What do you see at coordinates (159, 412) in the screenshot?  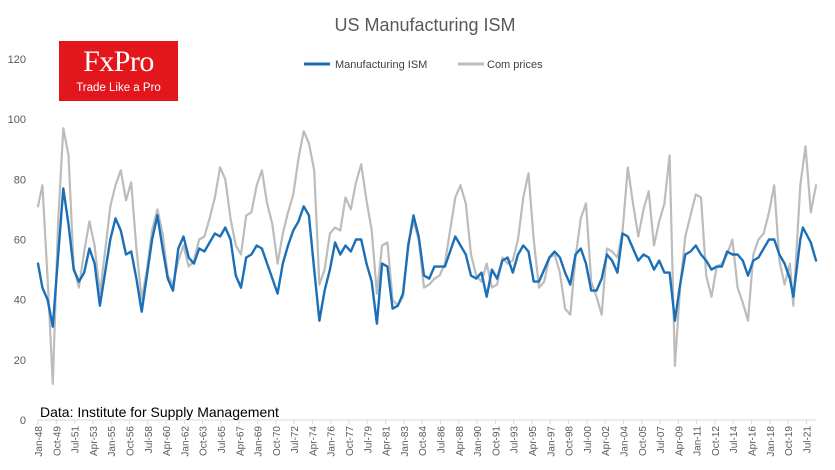 I see `source-note: Data: Institute for Supply Management` at bounding box center [159, 412].